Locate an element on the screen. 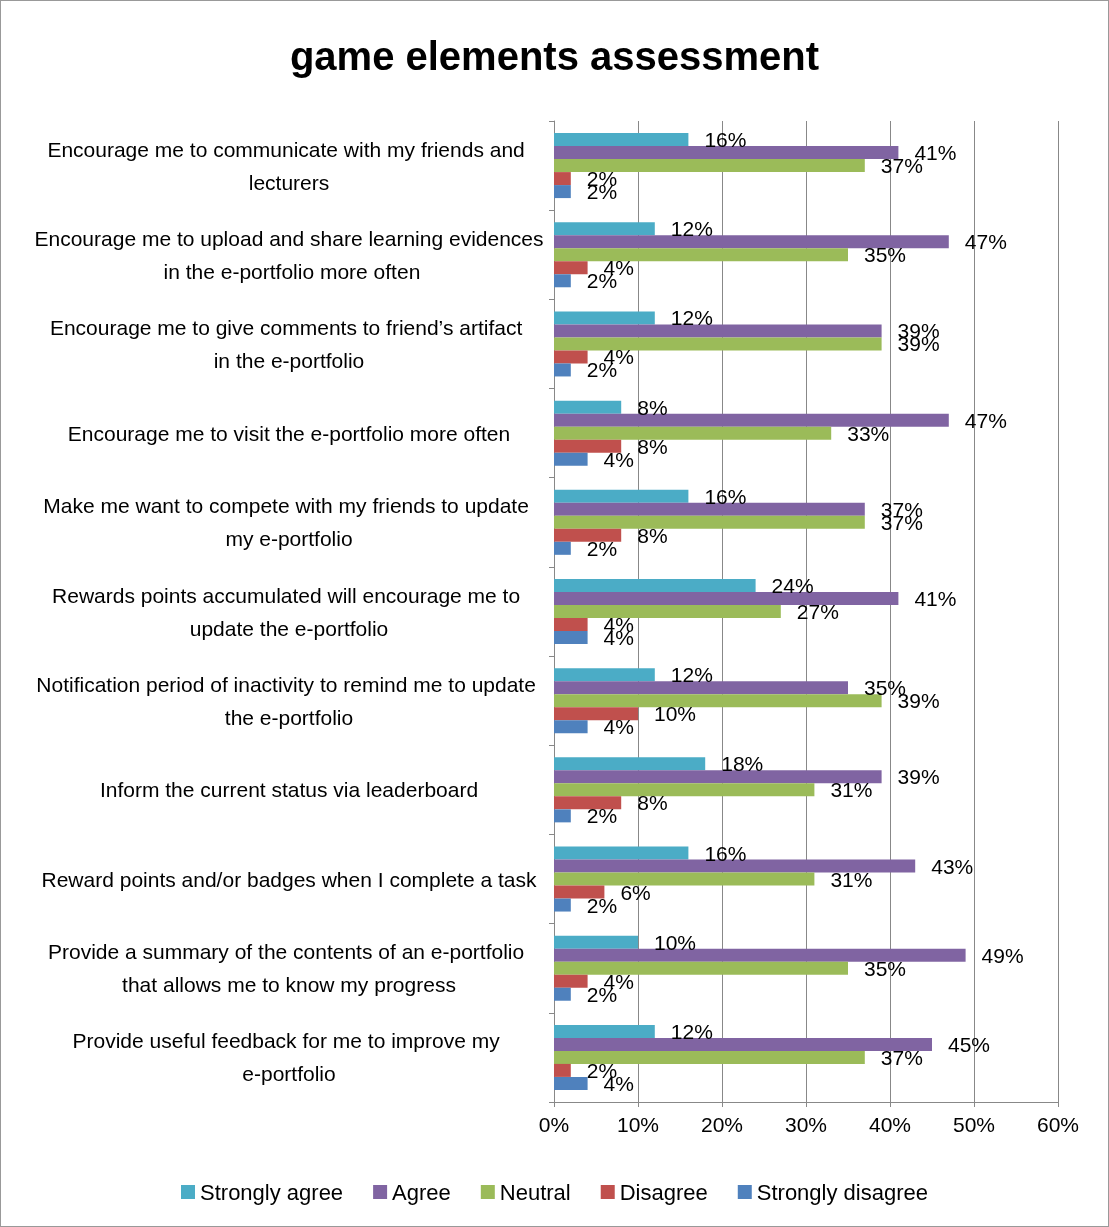 The height and width of the screenshot is (1227, 1109). y-tick-label: Notification period of inactivity to remind me to update the e-portfolio is located at coordinates (289, 700).